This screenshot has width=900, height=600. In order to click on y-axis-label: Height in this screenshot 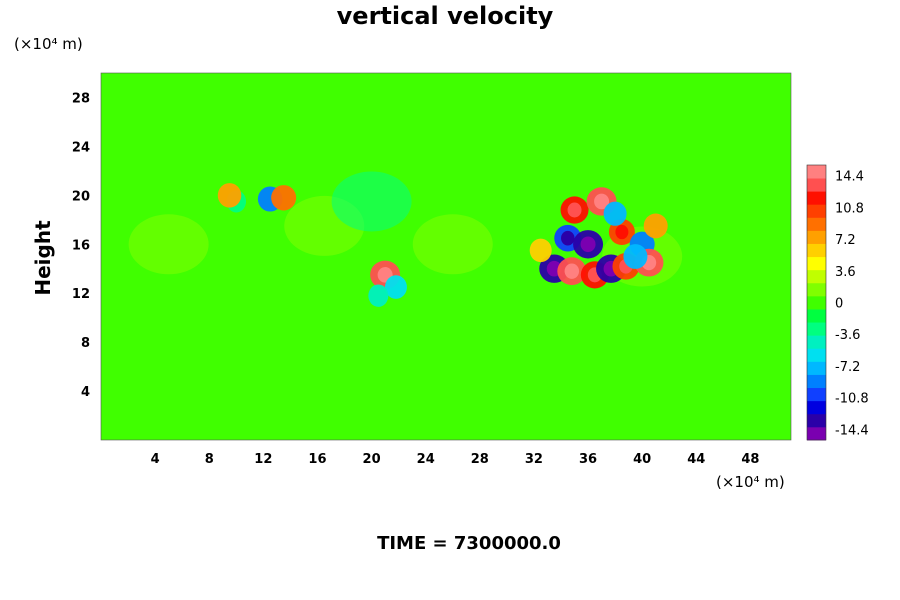, I will do `click(43, 258)`.